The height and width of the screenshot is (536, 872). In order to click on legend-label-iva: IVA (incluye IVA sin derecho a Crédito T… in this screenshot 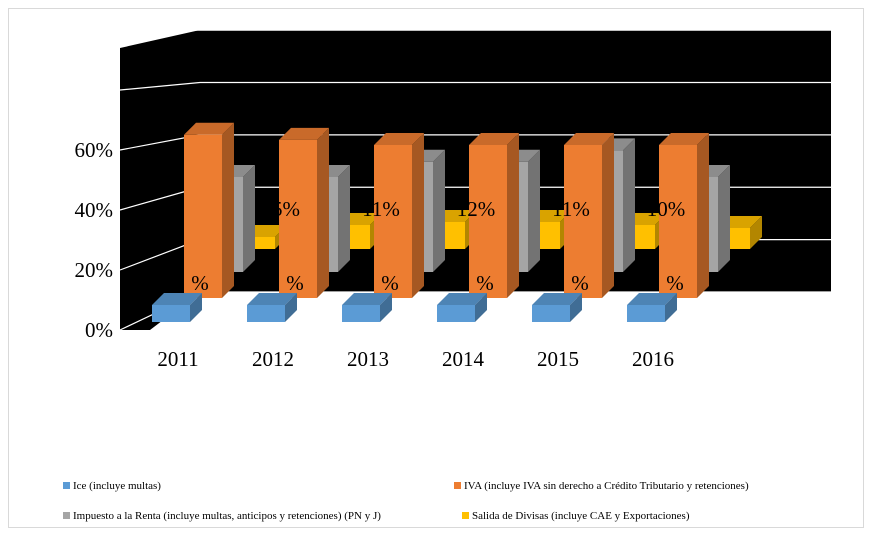, I will do `click(606, 486)`.